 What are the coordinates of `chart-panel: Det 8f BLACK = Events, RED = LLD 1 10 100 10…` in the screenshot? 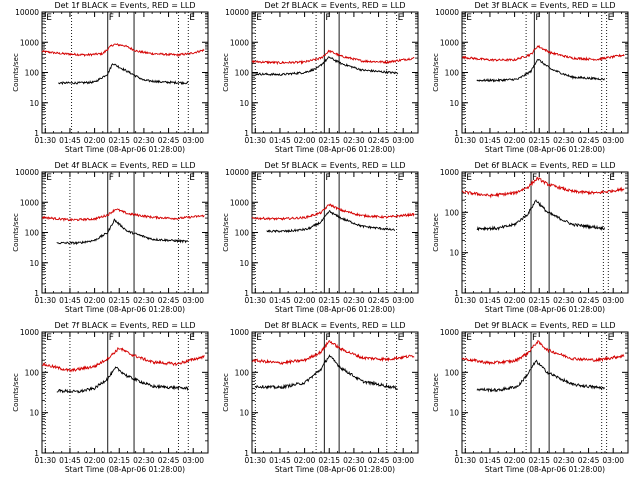 It's located at (320, 397).